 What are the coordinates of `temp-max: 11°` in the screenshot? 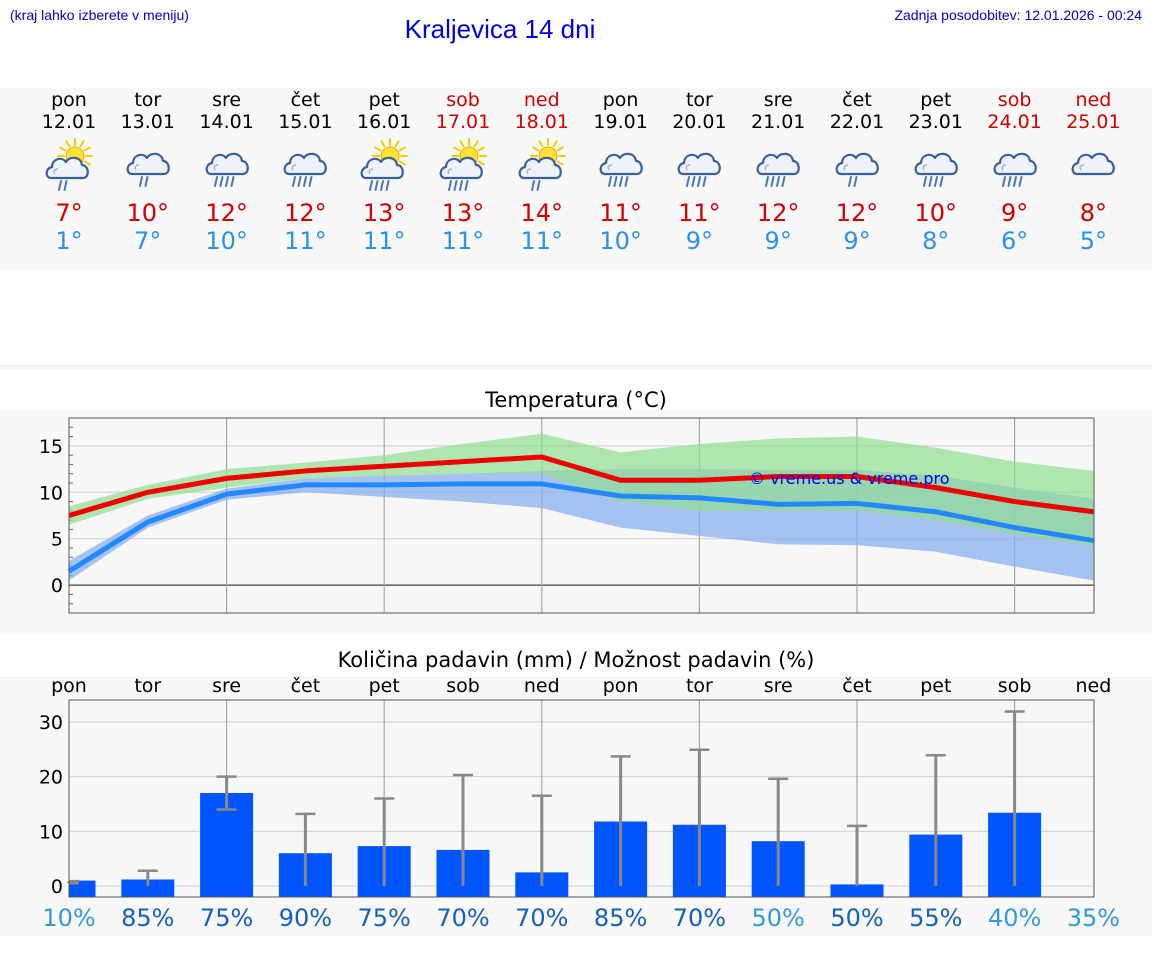 It's located at (620, 213).